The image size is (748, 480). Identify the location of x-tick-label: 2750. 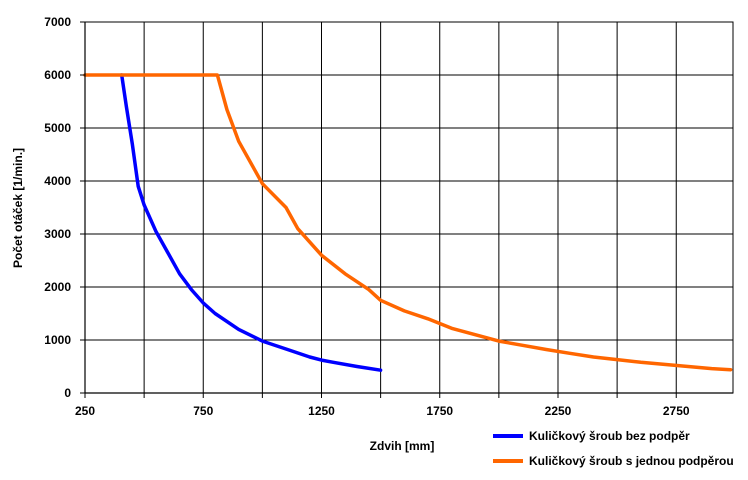
(676, 411).